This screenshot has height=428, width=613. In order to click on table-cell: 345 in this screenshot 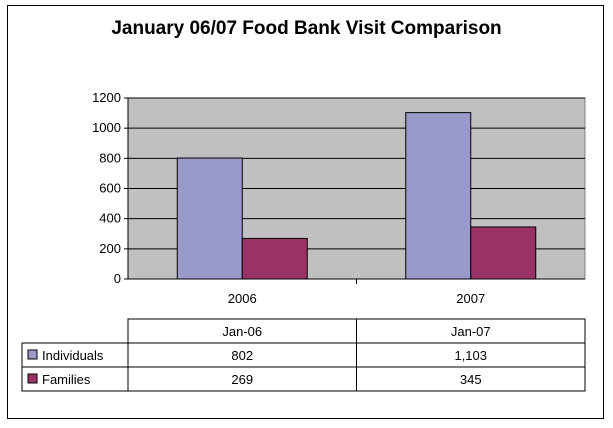, I will do `click(471, 379)`.